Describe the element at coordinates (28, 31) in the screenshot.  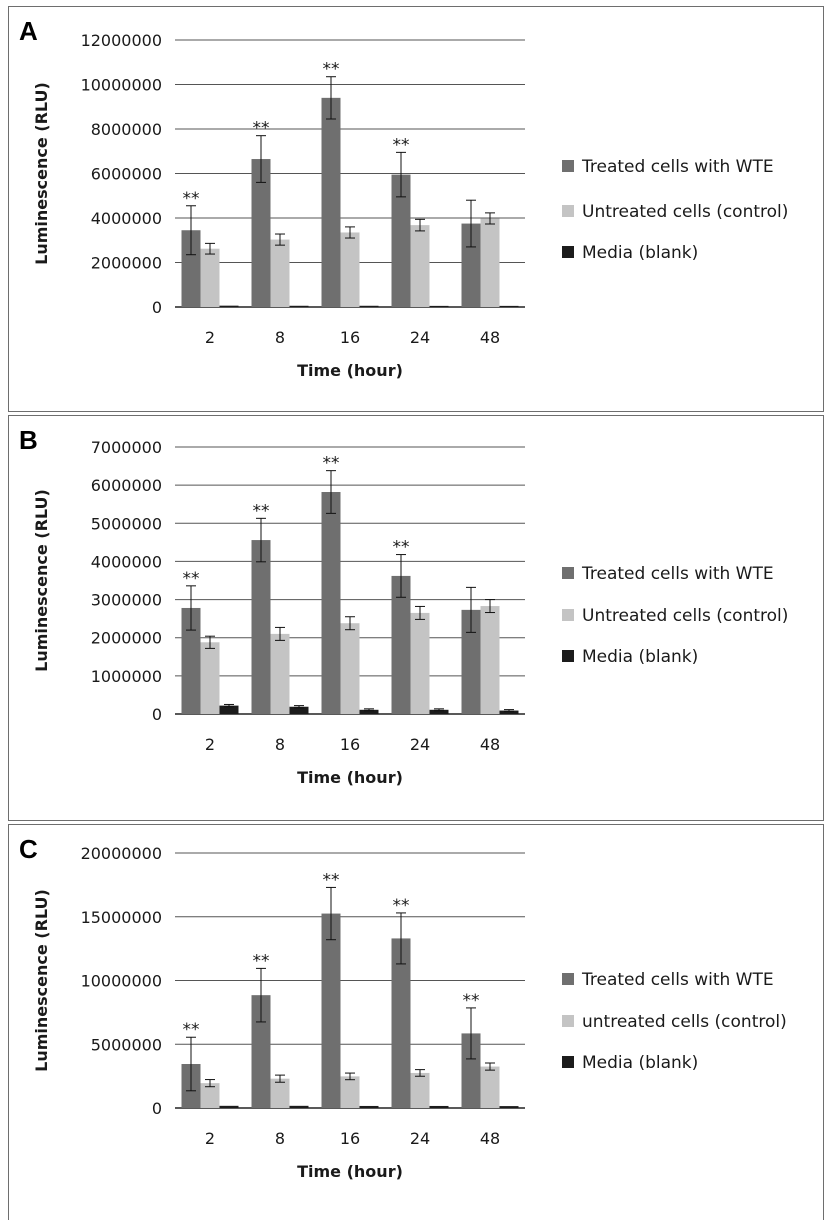
I see `panel-label: A` at that location.